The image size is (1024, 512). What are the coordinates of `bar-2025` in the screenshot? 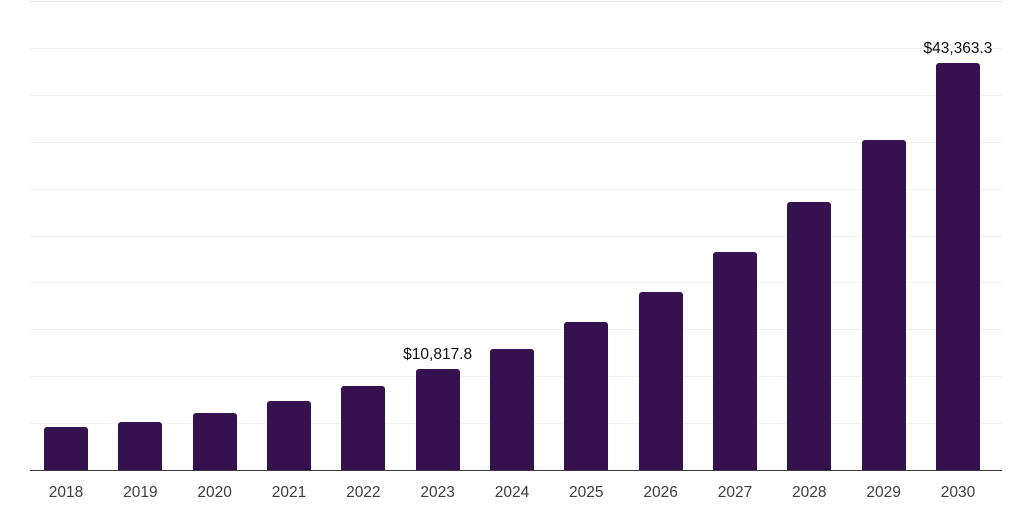 It's located at (586, 395).